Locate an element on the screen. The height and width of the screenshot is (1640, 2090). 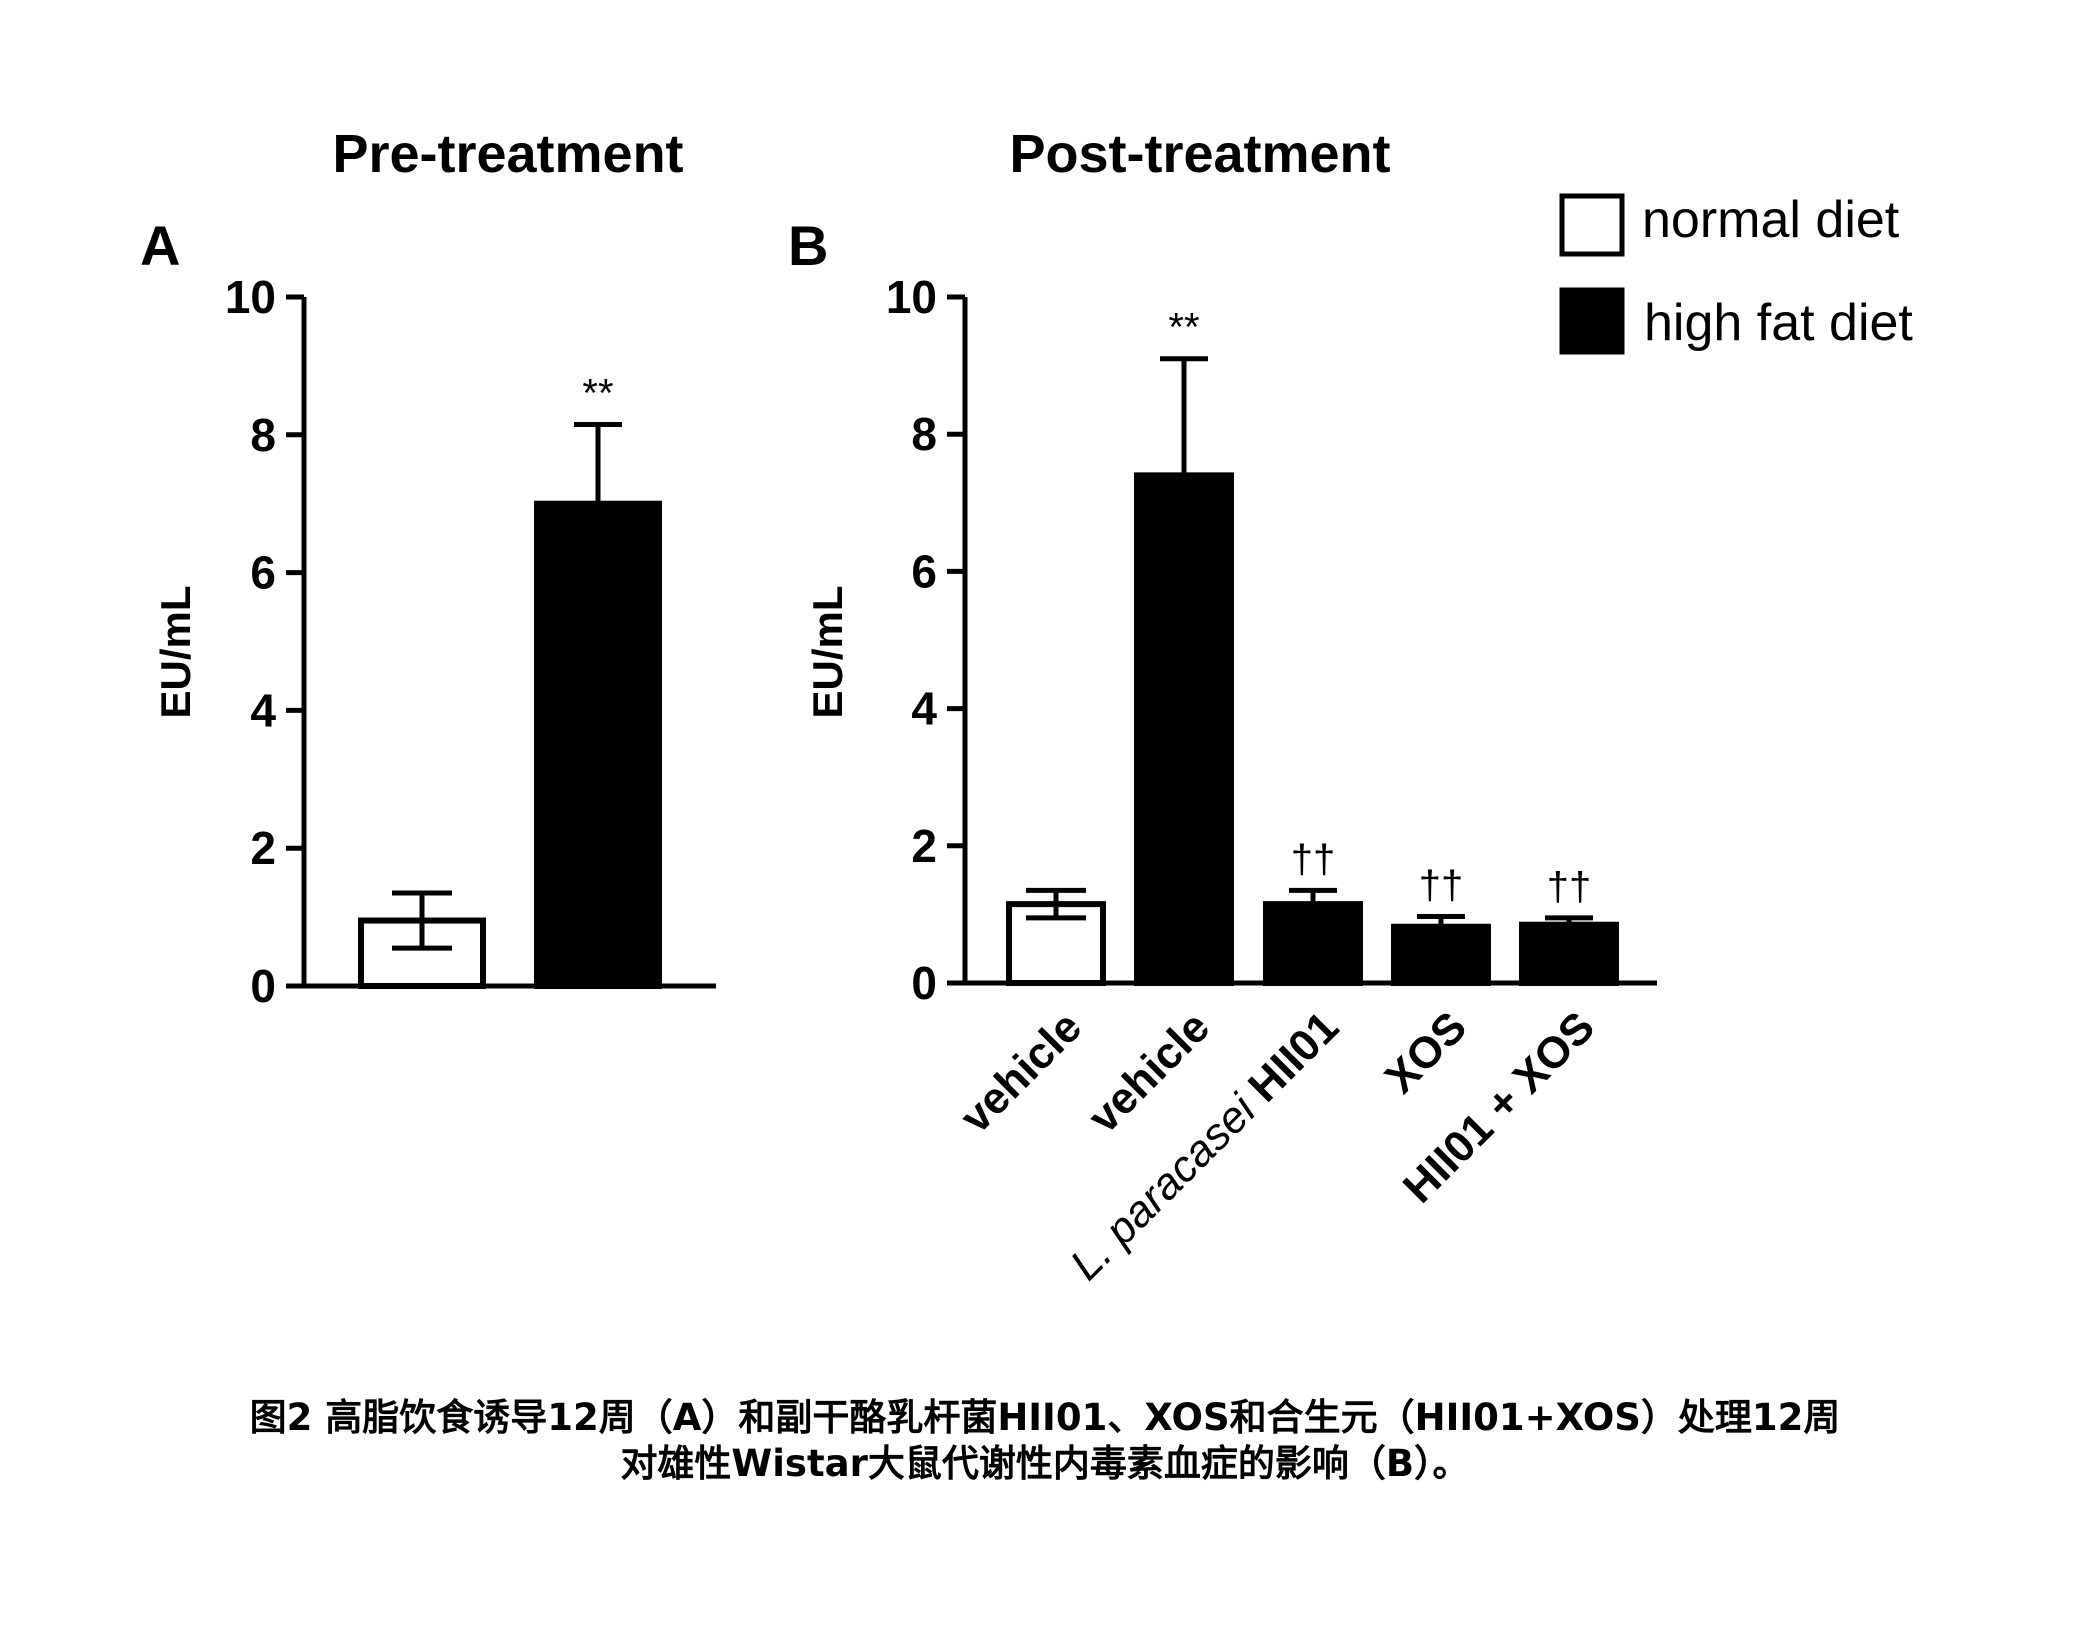
panel-a-significance-label: ** is located at coordinates (597, 393).